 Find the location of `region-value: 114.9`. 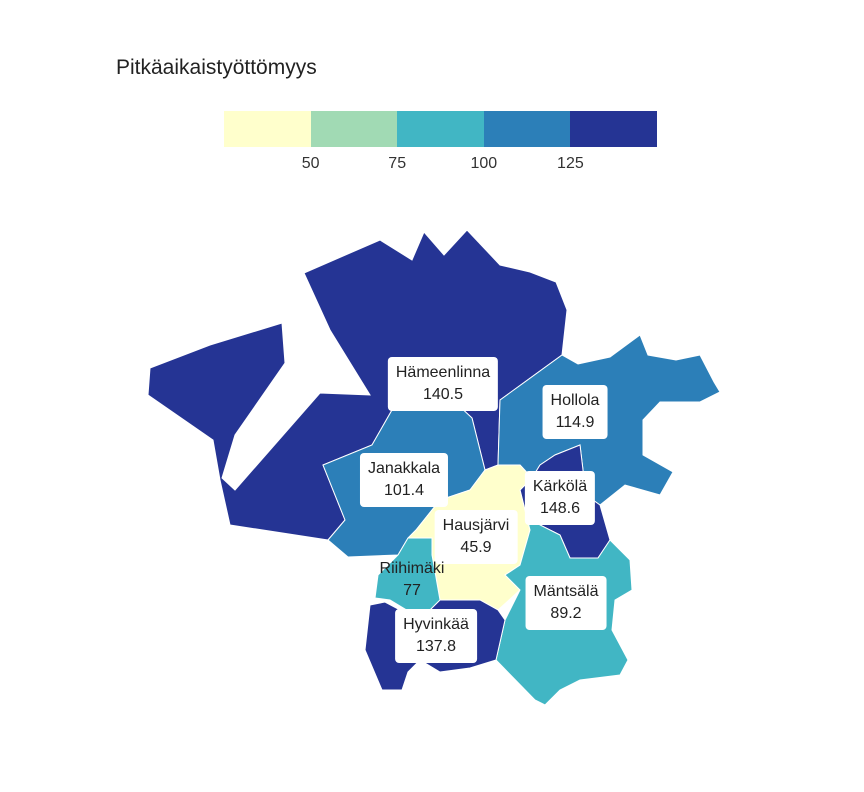

region-value: 114.9 is located at coordinates (575, 422).